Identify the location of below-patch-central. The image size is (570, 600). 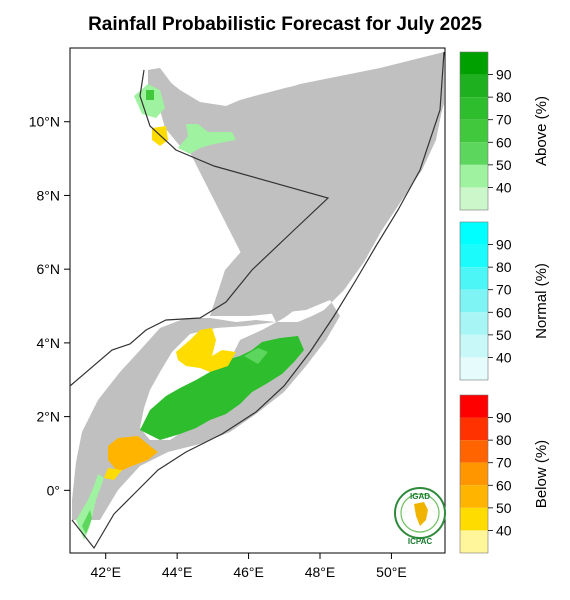
(206, 350).